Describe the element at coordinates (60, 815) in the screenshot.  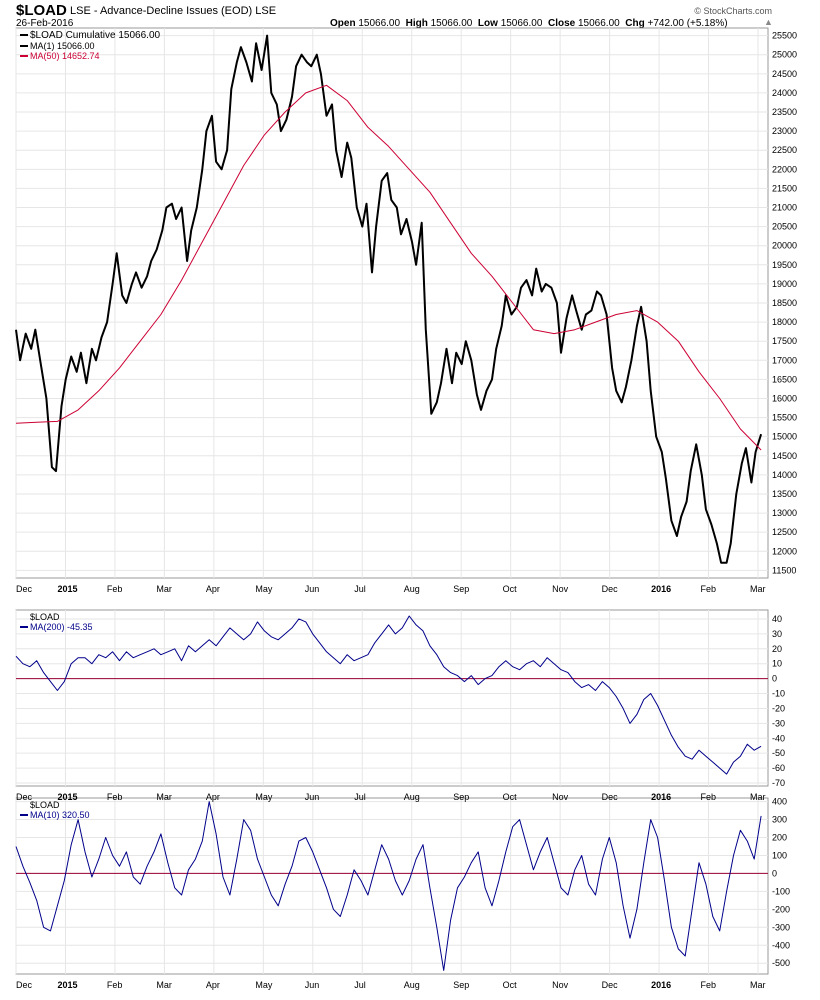
I see `legend-entry: MA(10) 320.50` at that location.